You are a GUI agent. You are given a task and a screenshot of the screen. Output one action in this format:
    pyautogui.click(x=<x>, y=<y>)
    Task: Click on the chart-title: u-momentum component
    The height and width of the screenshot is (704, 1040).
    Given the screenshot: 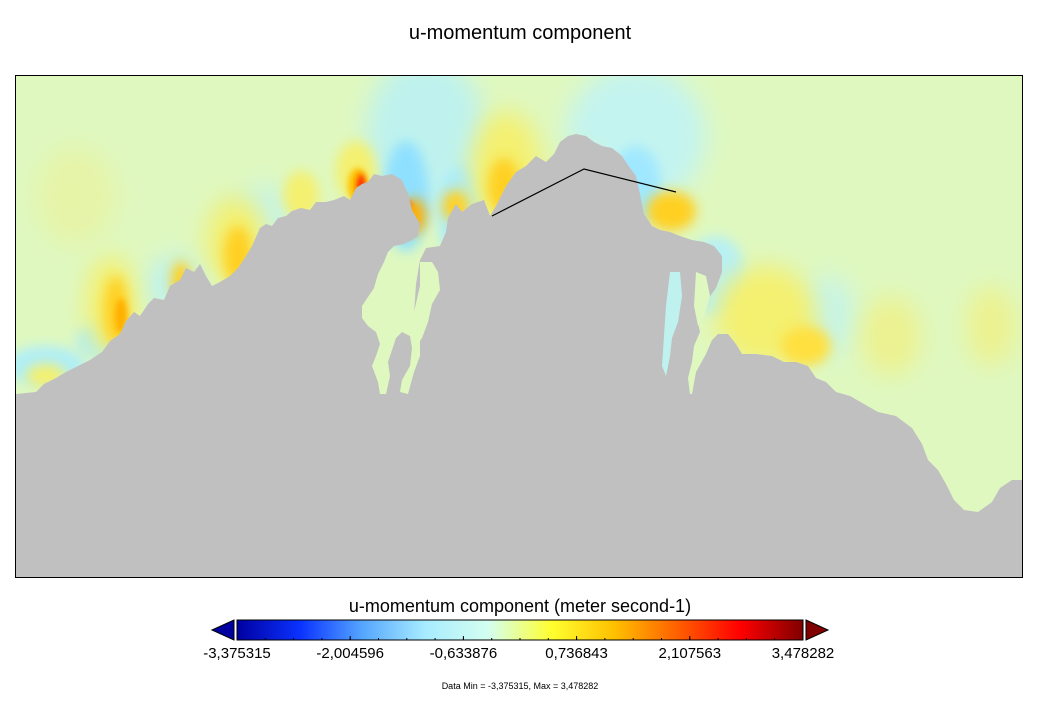 What is the action you would take?
    pyautogui.click(x=520, y=33)
    